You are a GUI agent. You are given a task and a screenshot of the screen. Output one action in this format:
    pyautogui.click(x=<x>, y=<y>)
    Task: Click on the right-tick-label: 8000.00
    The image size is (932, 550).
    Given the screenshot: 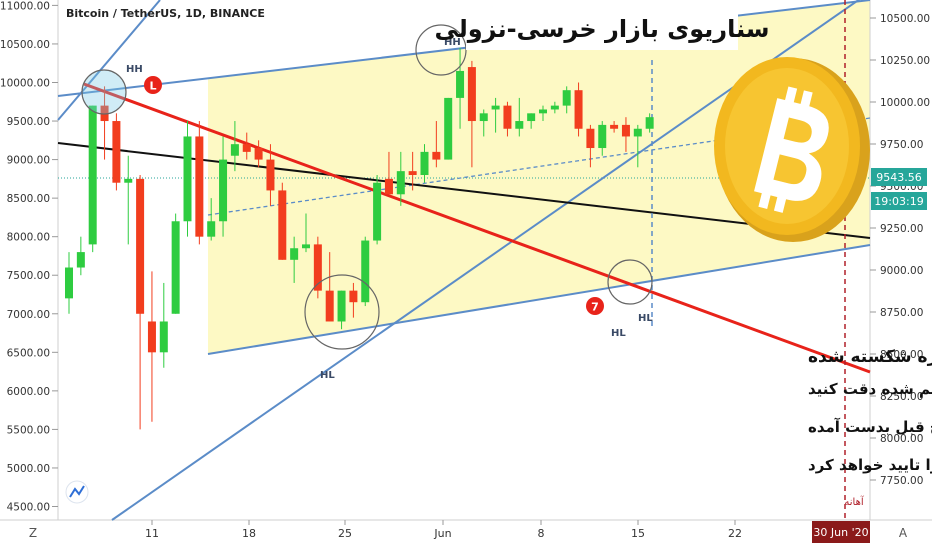 What is the action you would take?
    pyautogui.click(x=901, y=439)
    